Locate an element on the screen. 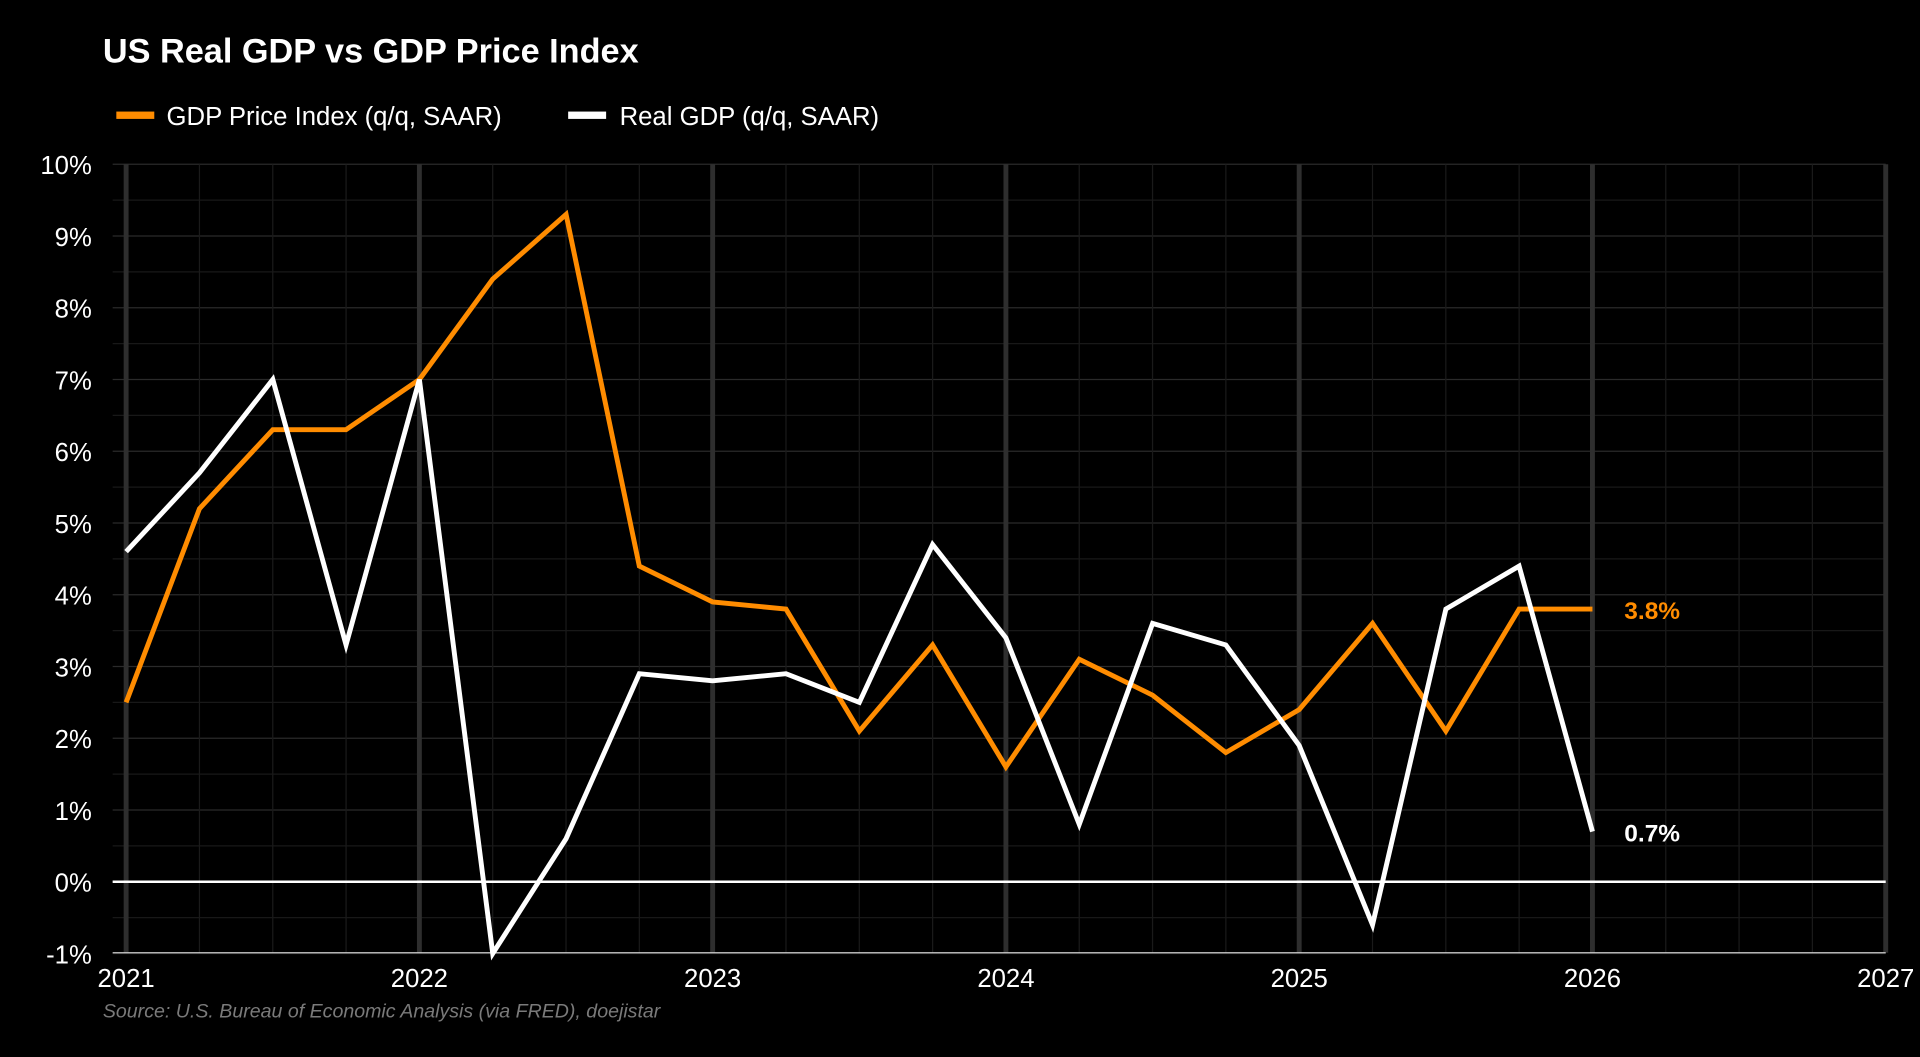 The image size is (1920, 1057). x-tick-label: 2027 is located at coordinates (1885, 979).